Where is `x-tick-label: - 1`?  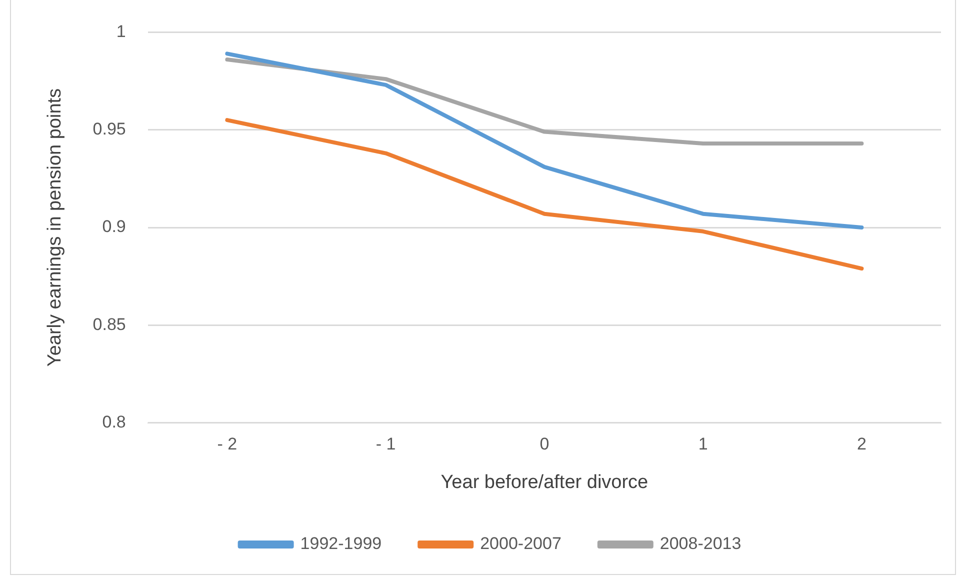
x-tick-label: - 1 is located at coordinates (386, 444).